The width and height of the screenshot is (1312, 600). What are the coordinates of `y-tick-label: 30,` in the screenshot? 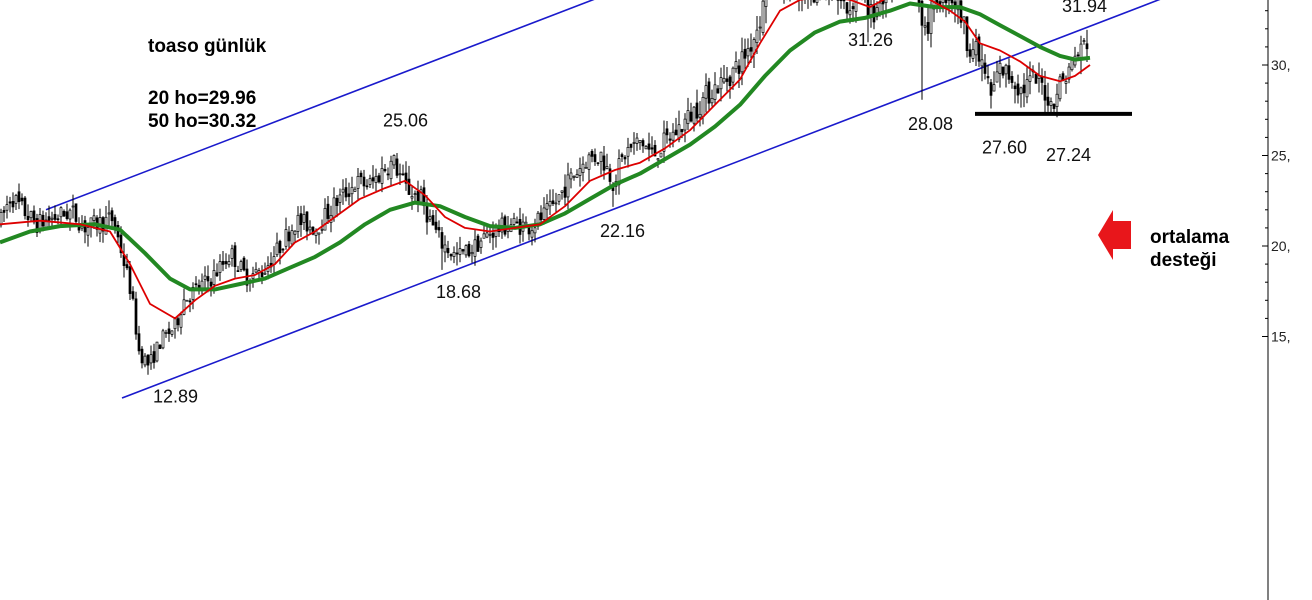 It's located at (1280, 65).